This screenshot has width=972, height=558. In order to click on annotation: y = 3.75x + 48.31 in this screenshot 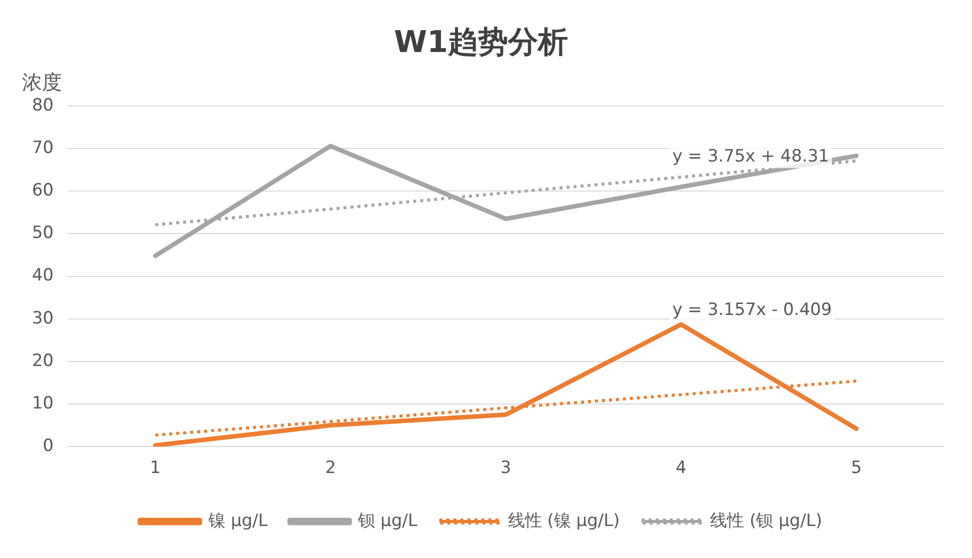, I will do `click(751, 156)`.